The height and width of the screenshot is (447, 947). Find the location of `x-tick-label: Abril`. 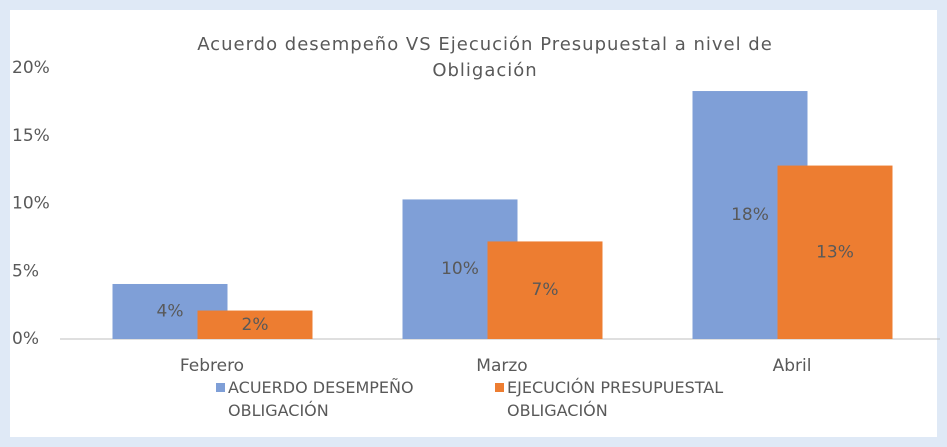

x-tick-label: Abril is located at coordinates (792, 366).